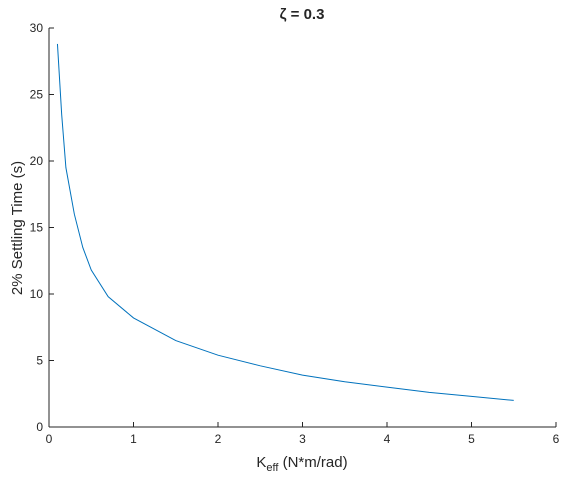 The width and height of the screenshot is (581, 479). Describe the element at coordinates (39, 427) in the screenshot. I see `y-tick-label: 0` at that location.